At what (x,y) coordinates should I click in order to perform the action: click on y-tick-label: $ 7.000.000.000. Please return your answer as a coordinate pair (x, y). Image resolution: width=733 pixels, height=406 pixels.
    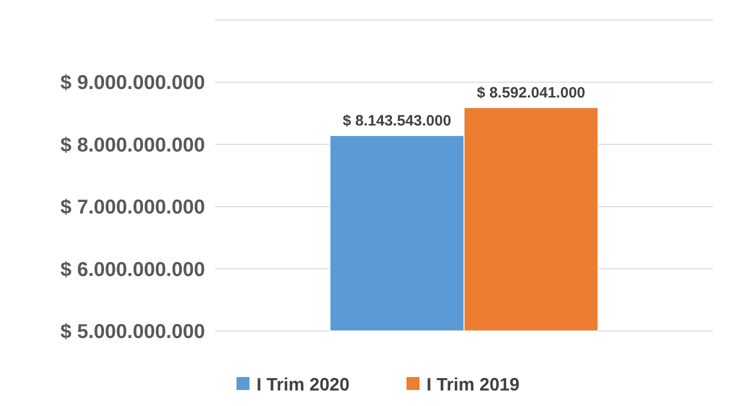
    Looking at the image, I should click on (132, 207).